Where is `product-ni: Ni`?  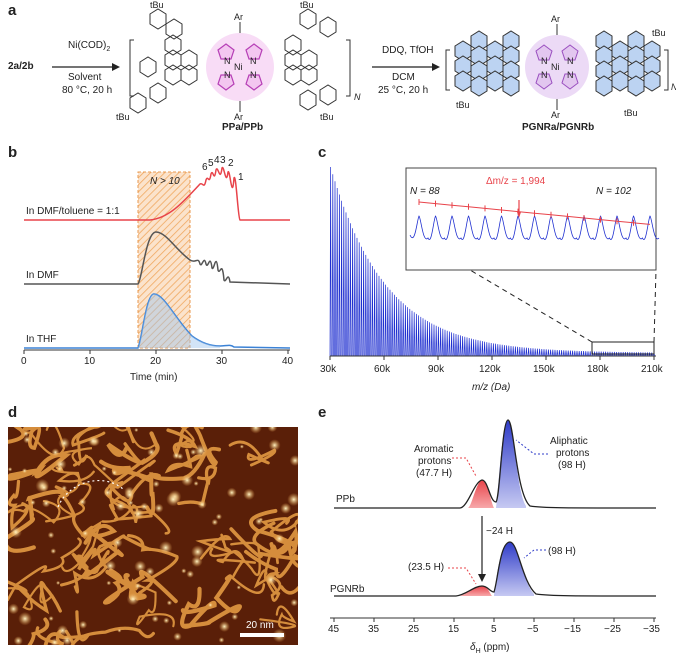
product-ni: Ni is located at coordinates (555, 67).